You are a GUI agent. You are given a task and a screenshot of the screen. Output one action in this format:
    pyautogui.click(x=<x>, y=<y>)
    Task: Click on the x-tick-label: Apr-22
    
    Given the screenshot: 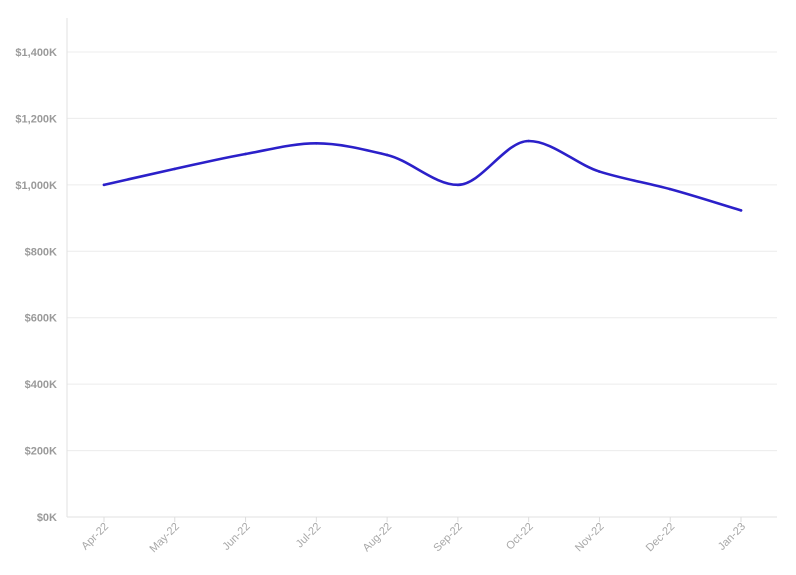 What is the action you would take?
    pyautogui.click(x=95, y=537)
    